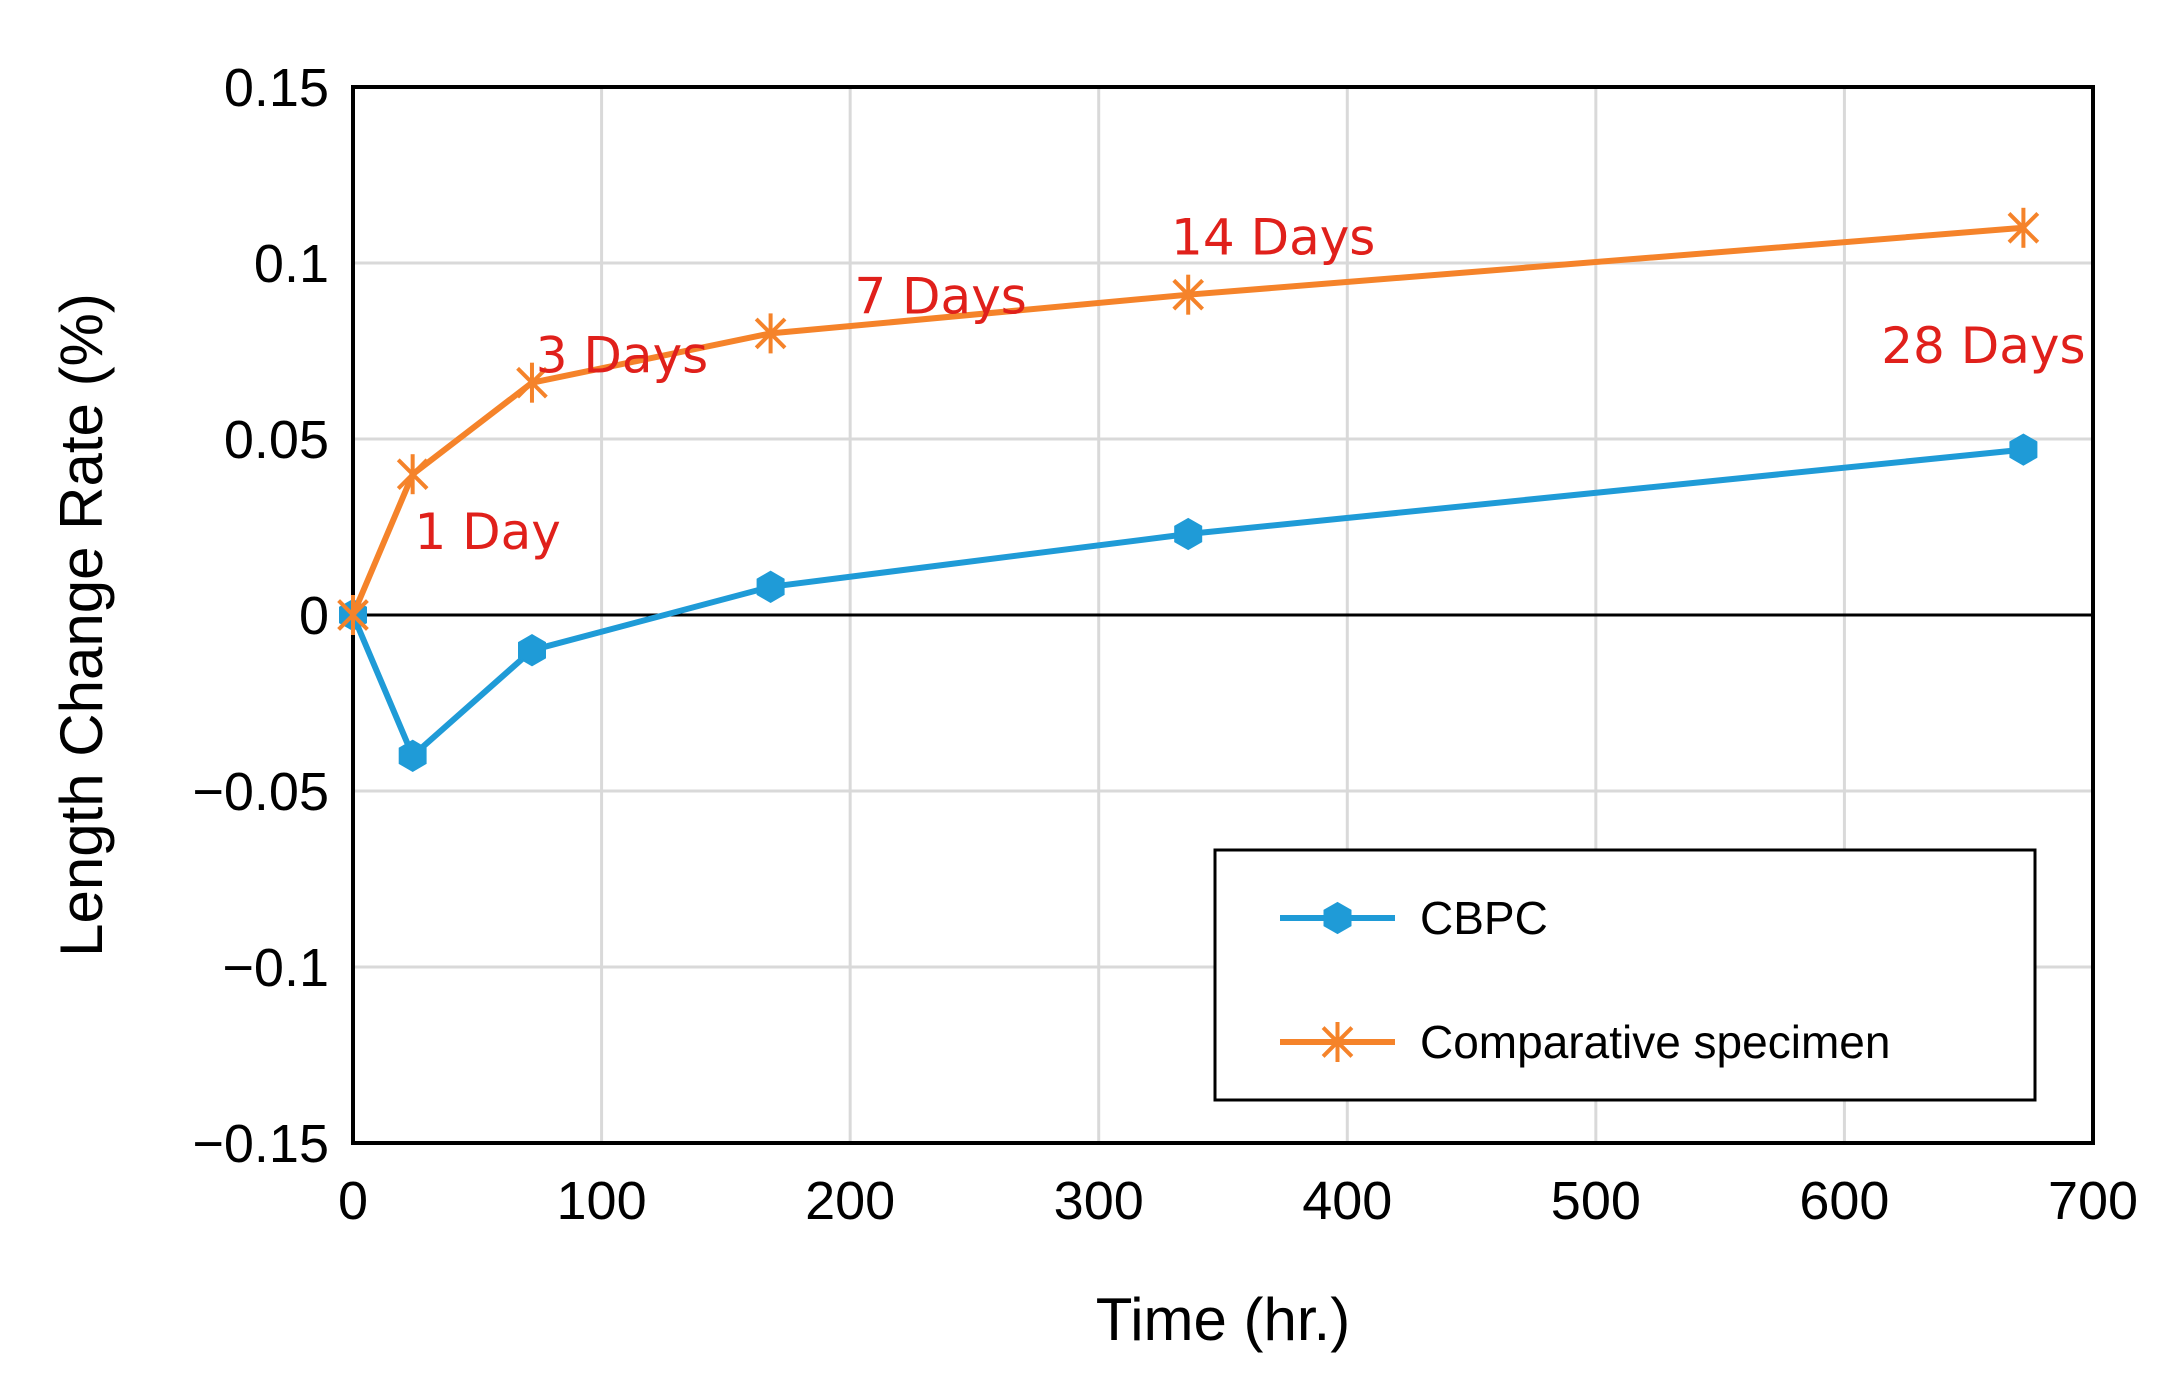 This screenshot has width=2168, height=1390. Describe the element at coordinates (602, 1201) in the screenshot. I see `x-tick-label: 100` at that location.